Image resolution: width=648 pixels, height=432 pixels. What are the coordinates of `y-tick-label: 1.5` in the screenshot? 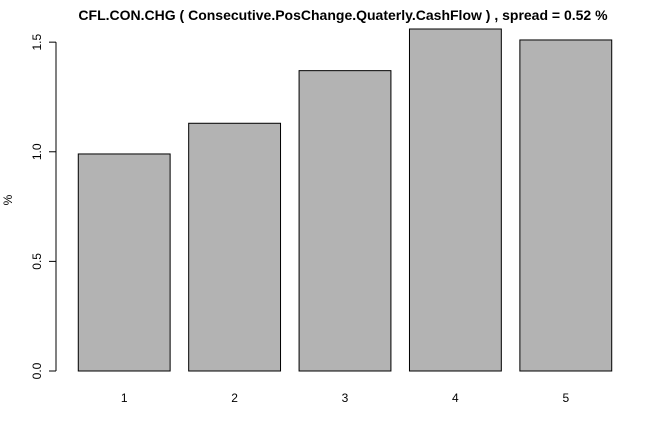 It's located at (37, 41).